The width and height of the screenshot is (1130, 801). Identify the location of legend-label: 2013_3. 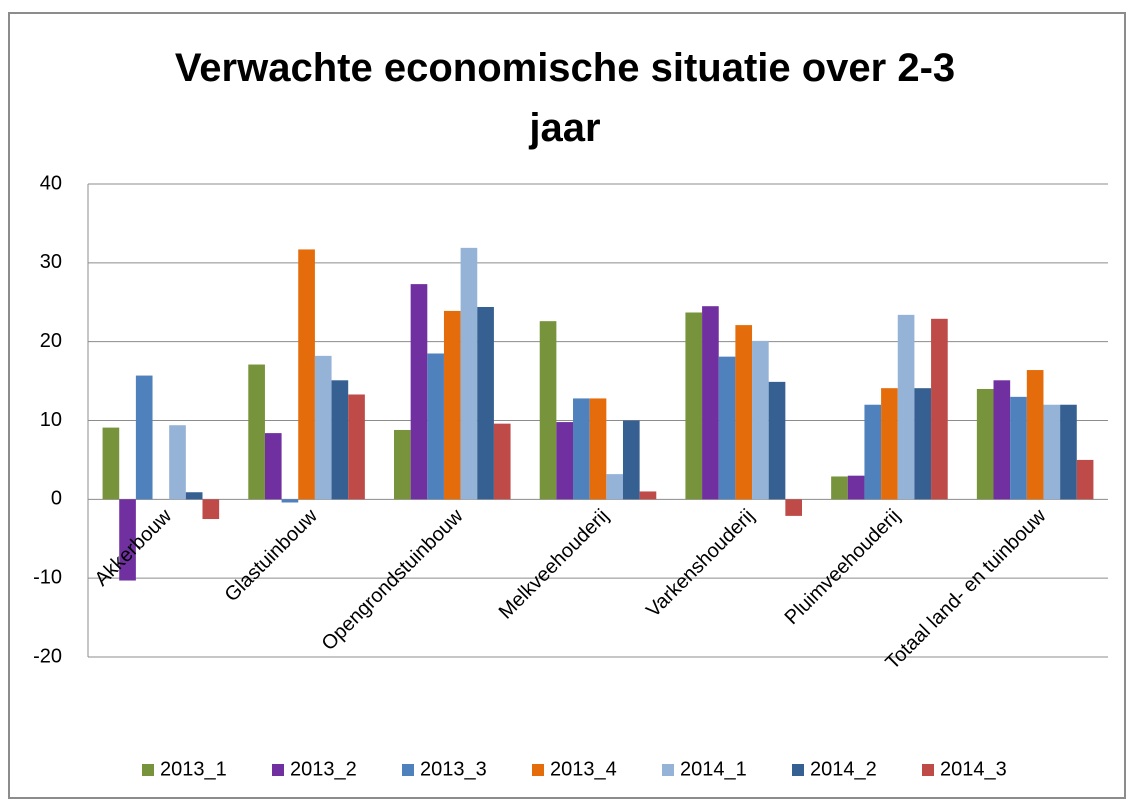
(453, 769).